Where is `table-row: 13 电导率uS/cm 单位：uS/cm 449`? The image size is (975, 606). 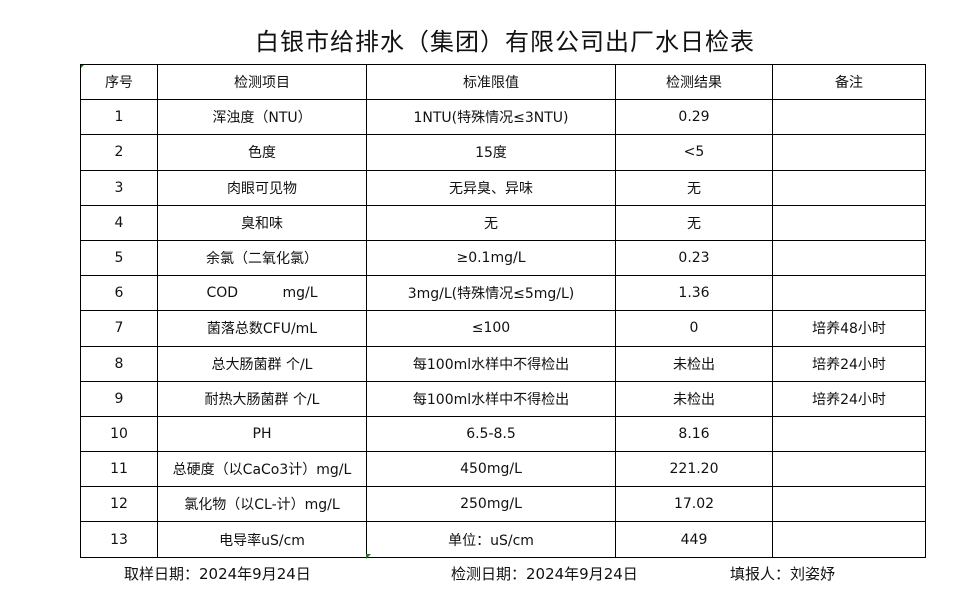
table-row: 13 电导率uS/cm 单位：uS/cm 449 is located at coordinates (503, 539).